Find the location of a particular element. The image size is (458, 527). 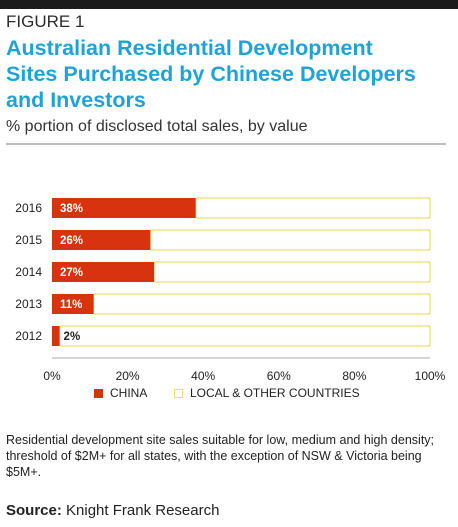

title-divider is located at coordinates (226, 144).